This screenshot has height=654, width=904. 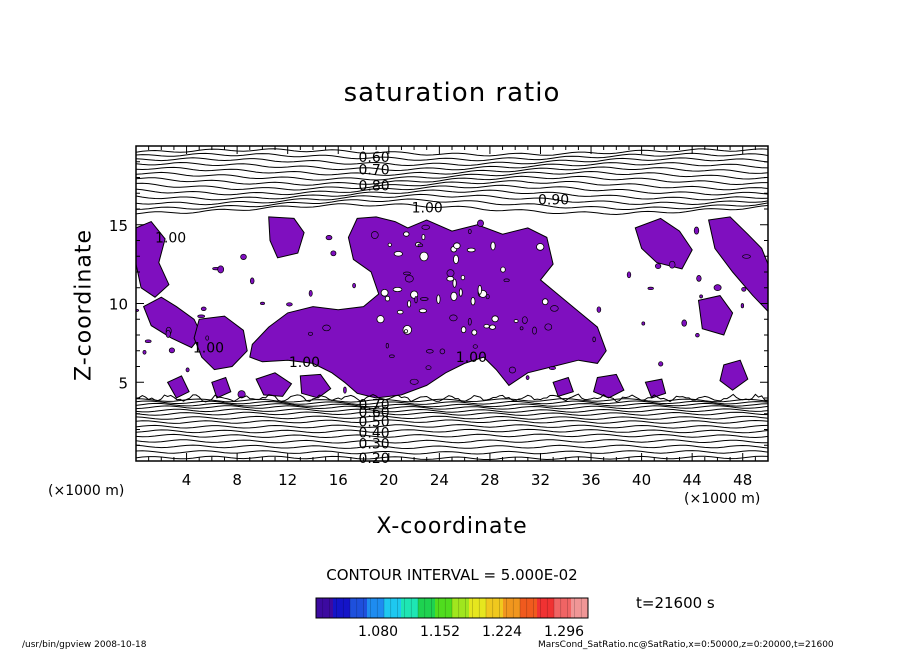 What do you see at coordinates (428, 307) in the screenshot?
I see `shaded-region-main` at bounding box center [428, 307].